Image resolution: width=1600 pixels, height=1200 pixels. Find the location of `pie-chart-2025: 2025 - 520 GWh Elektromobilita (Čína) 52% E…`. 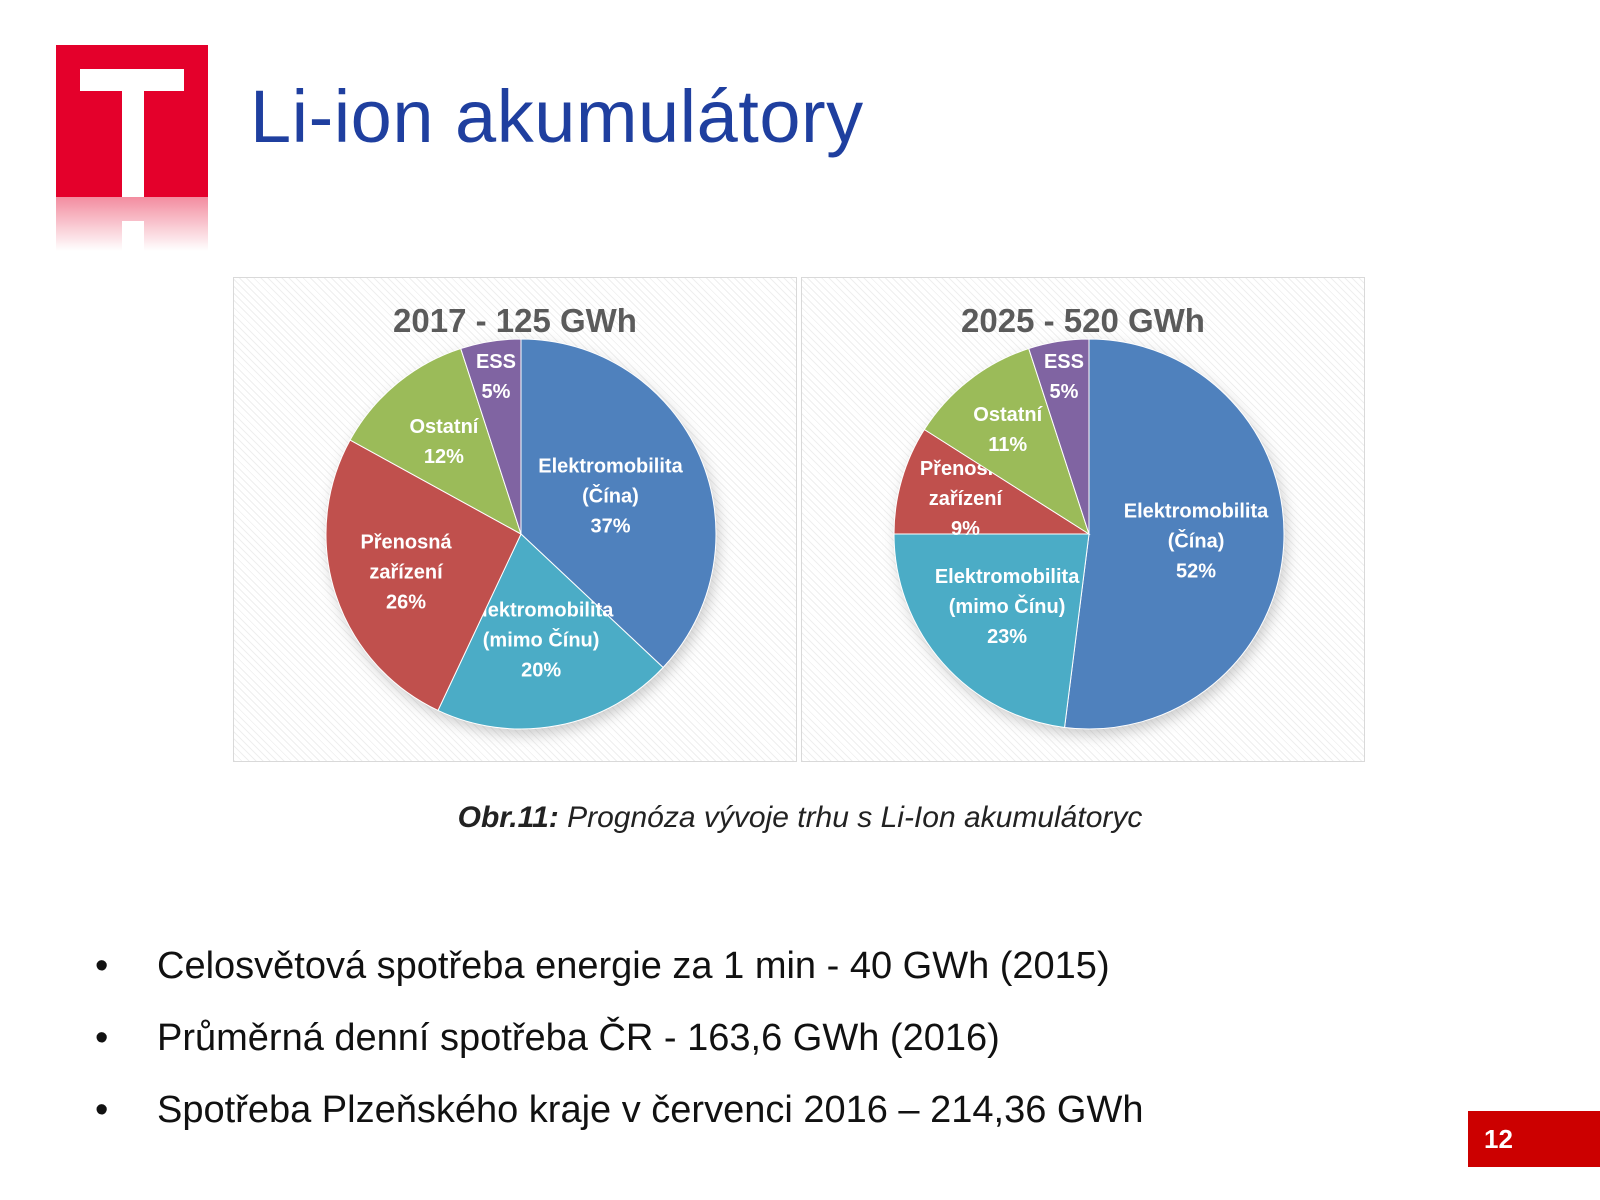

pie-chart-2025: 2025 - 520 GWh Elektromobilita (Čína) 52% E… is located at coordinates (1083, 519).